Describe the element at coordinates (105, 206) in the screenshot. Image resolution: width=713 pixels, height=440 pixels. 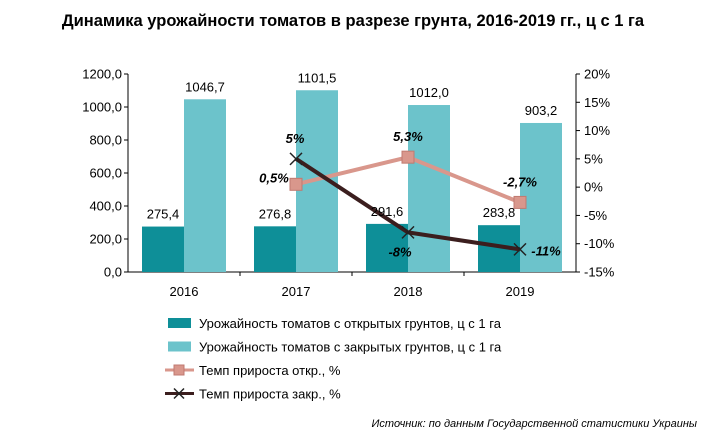
I see `y-tick-label: 400,0` at that location.